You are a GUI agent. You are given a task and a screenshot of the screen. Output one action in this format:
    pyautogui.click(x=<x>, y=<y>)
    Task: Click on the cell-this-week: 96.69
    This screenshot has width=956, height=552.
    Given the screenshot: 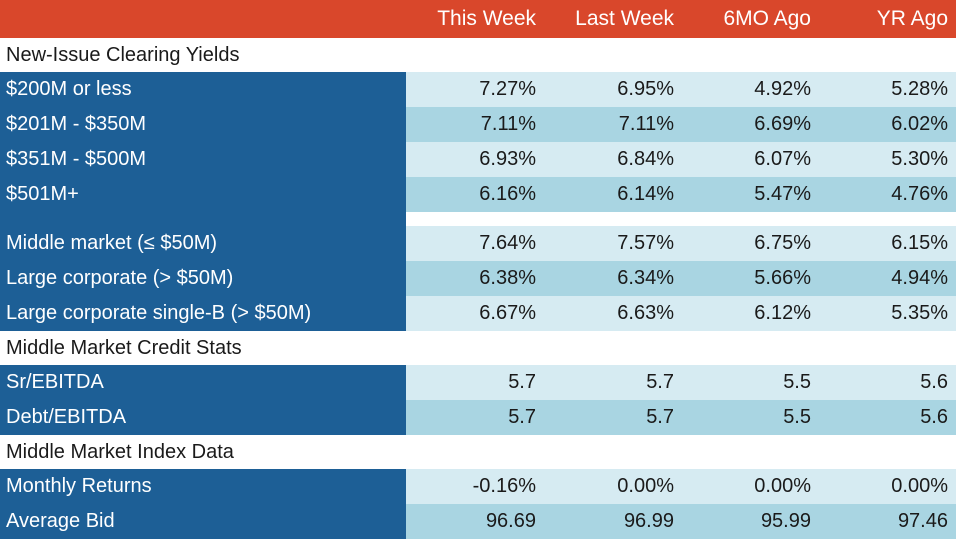 What is the action you would take?
    pyautogui.click(x=475, y=521)
    